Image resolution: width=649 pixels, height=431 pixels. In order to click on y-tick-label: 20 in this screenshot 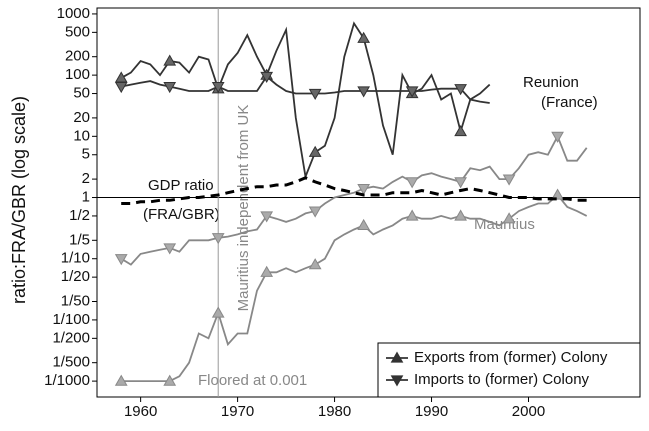, I will do `click(81, 117)`.